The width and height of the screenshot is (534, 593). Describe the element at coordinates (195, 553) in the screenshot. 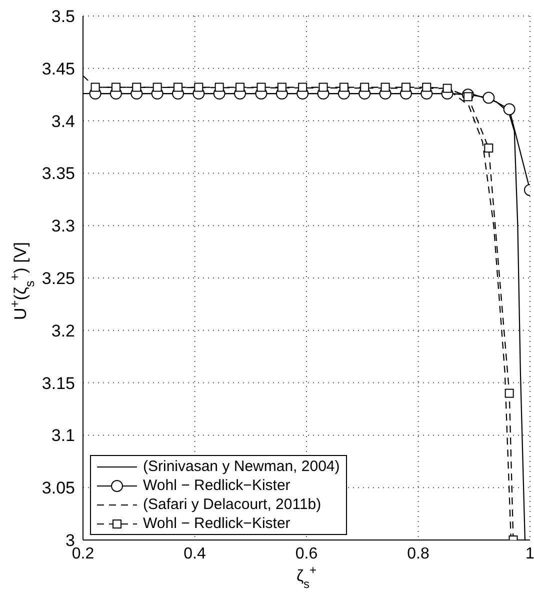

I see `x-tick-label: 0.4` at that location.